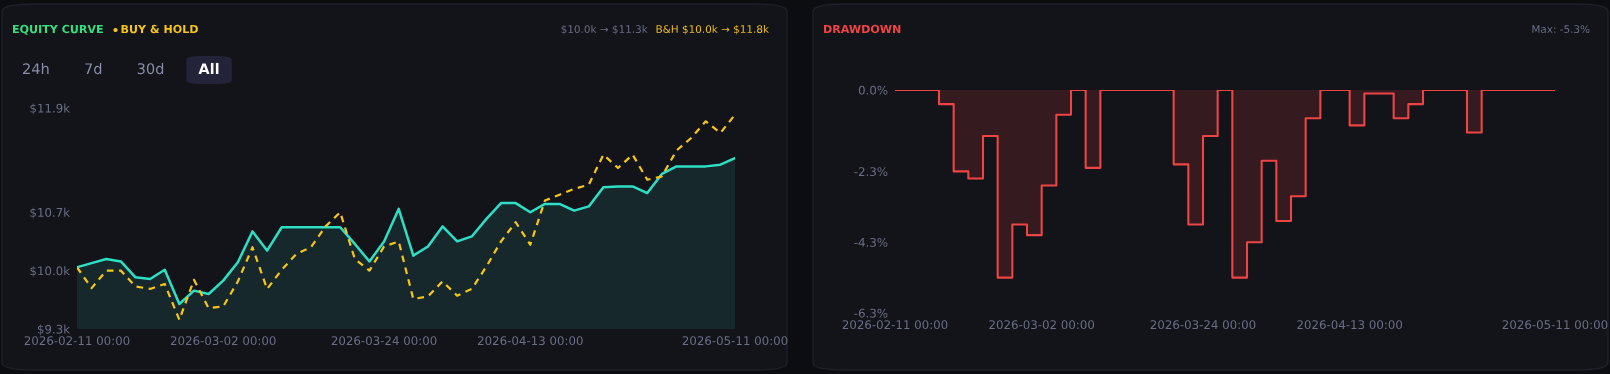  I want to click on y-tick-label: -4.3%, so click(871, 242).